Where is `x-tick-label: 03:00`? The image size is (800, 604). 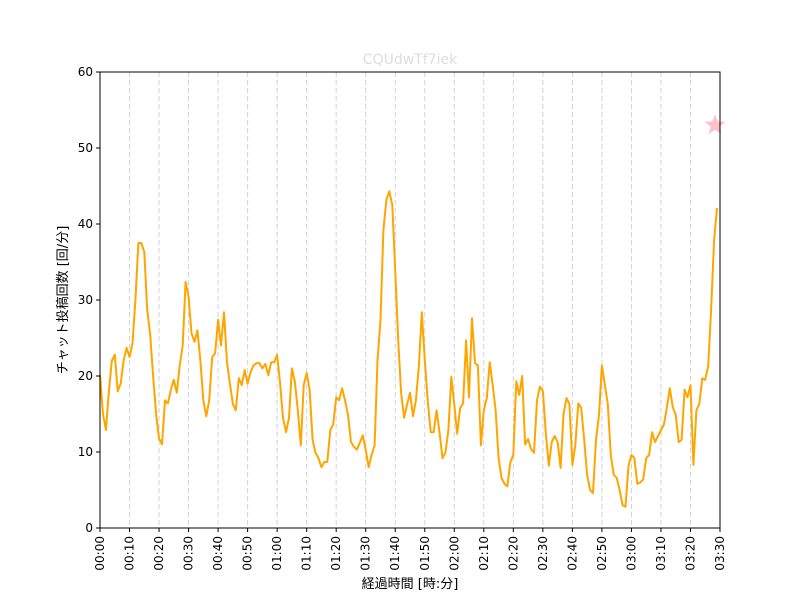
x-tick-label: 03:00 is located at coordinates (631, 553).